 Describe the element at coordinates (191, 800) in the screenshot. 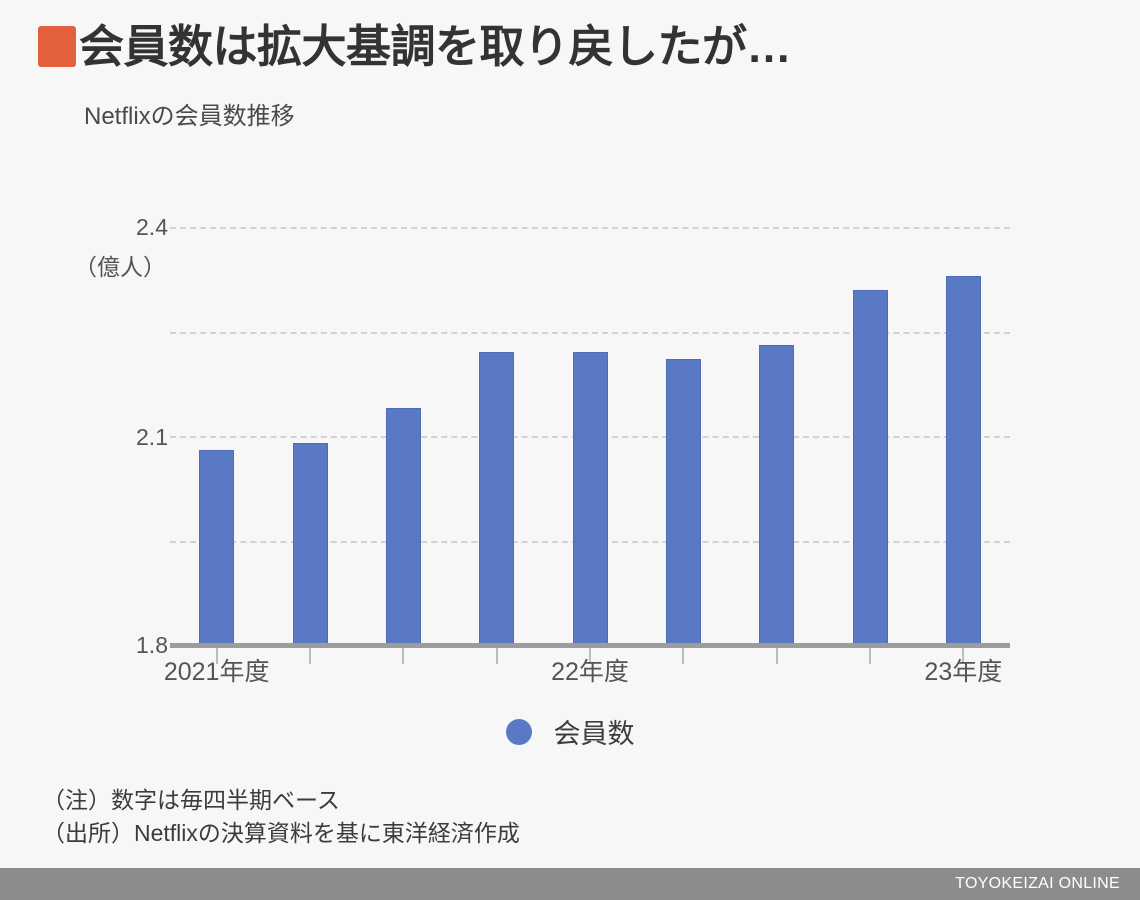

I see `note-line: （注）数字は毎四半期ベース` at that location.